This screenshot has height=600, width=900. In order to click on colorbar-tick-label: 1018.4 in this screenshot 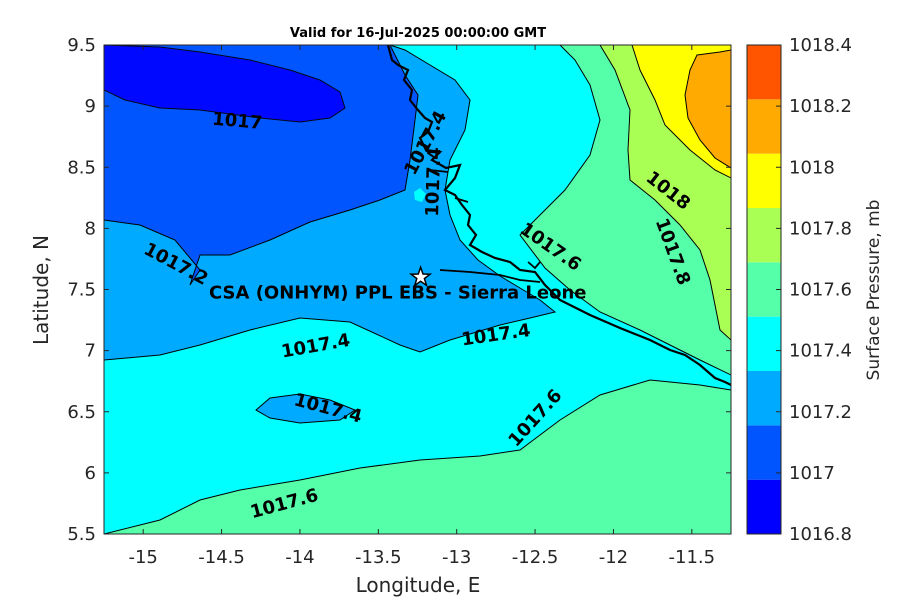, I will do `click(820, 45)`.